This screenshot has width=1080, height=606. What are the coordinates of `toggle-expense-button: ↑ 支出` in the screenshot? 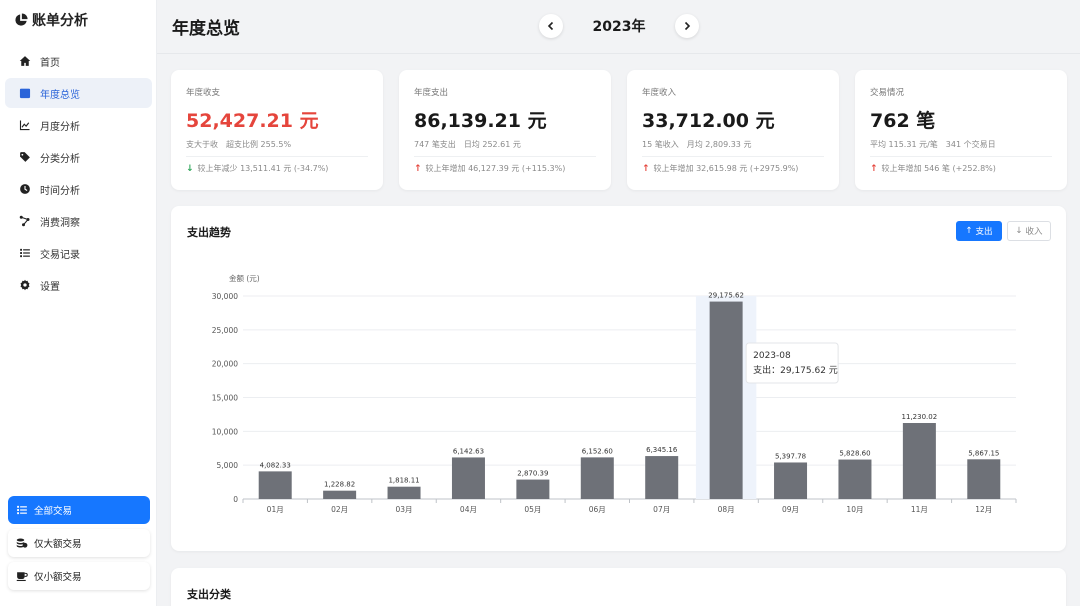 It's located at (979, 231).